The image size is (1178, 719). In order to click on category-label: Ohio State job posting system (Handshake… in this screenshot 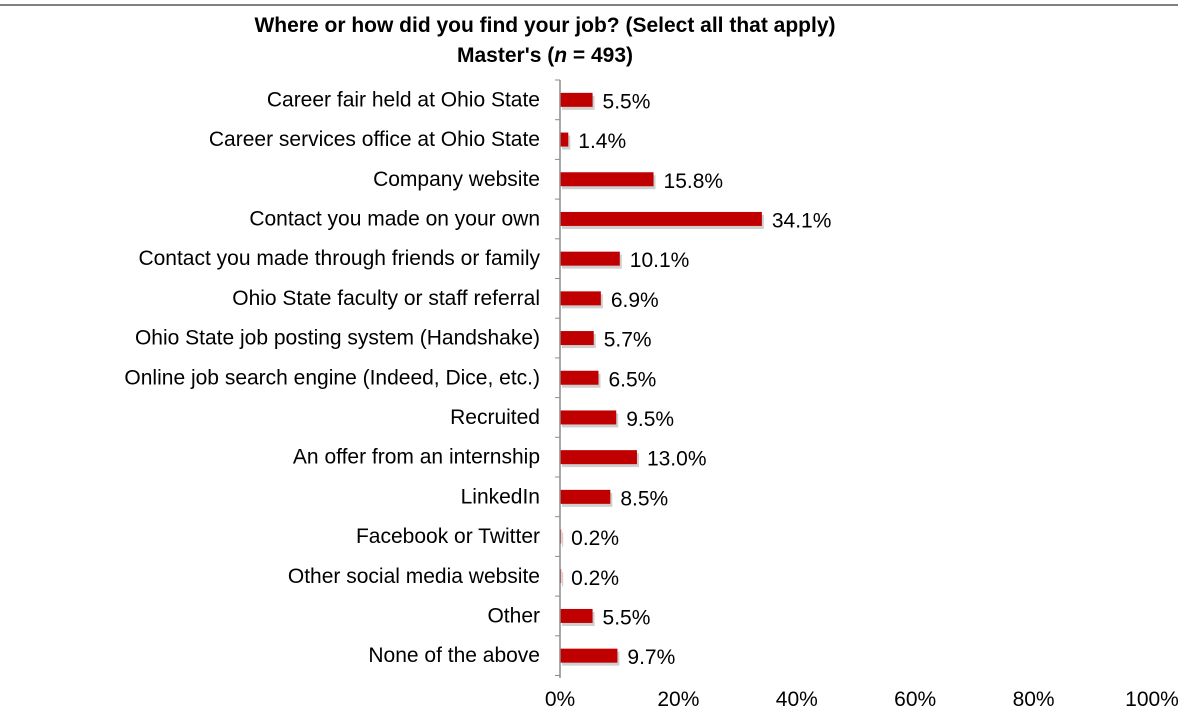, I will do `click(337, 338)`.